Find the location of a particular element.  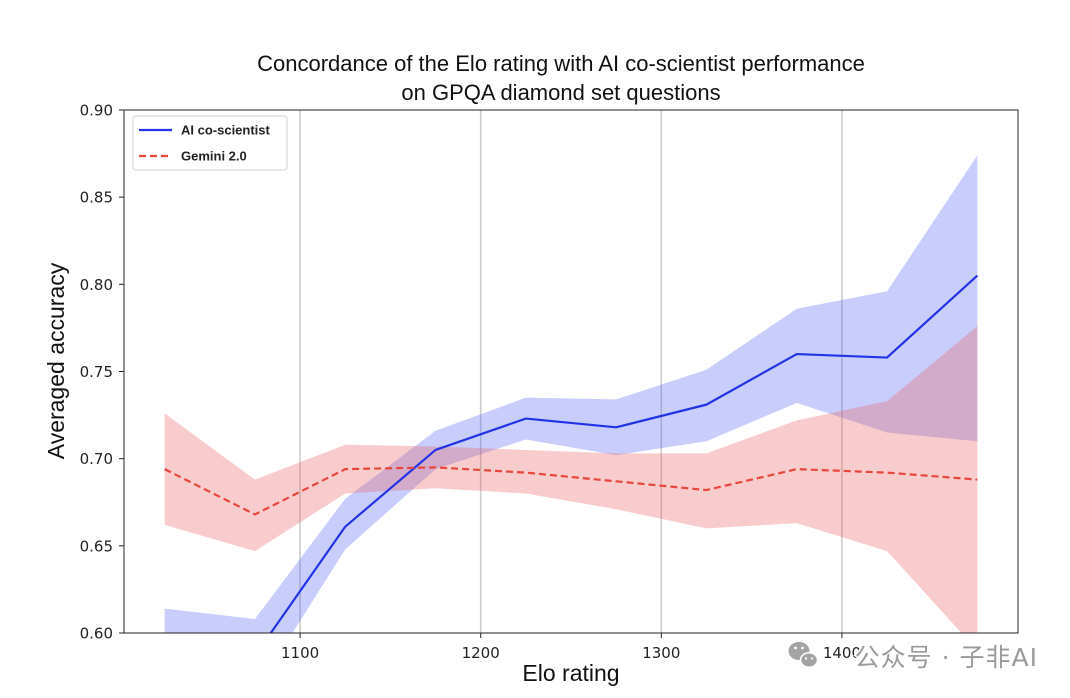

y-tick-label-0.80: 0.80 is located at coordinates (96, 285).